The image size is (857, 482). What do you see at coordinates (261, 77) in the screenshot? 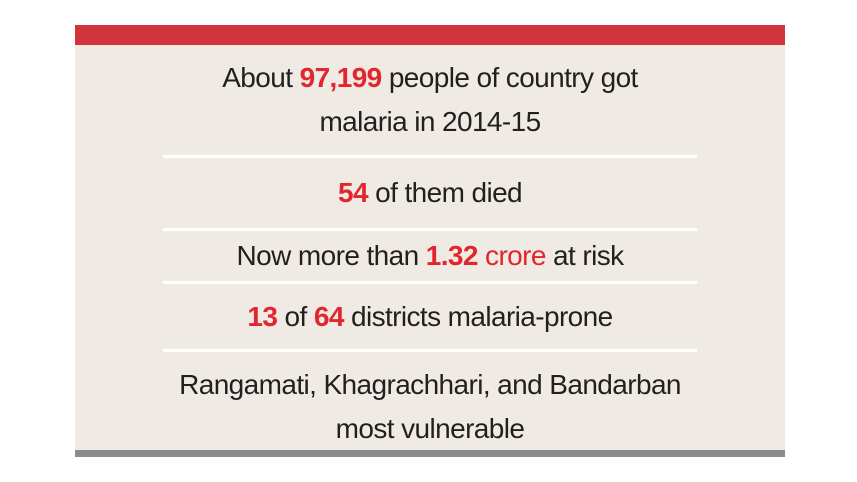
I see `text-segment: About` at bounding box center [261, 77].